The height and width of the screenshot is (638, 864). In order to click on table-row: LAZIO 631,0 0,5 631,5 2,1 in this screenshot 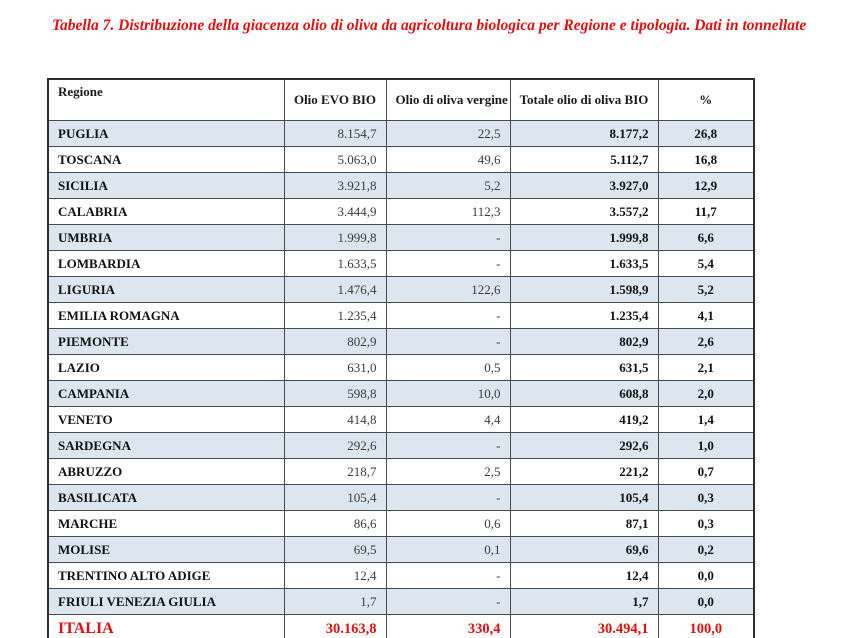, I will do `click(401, 367)`.